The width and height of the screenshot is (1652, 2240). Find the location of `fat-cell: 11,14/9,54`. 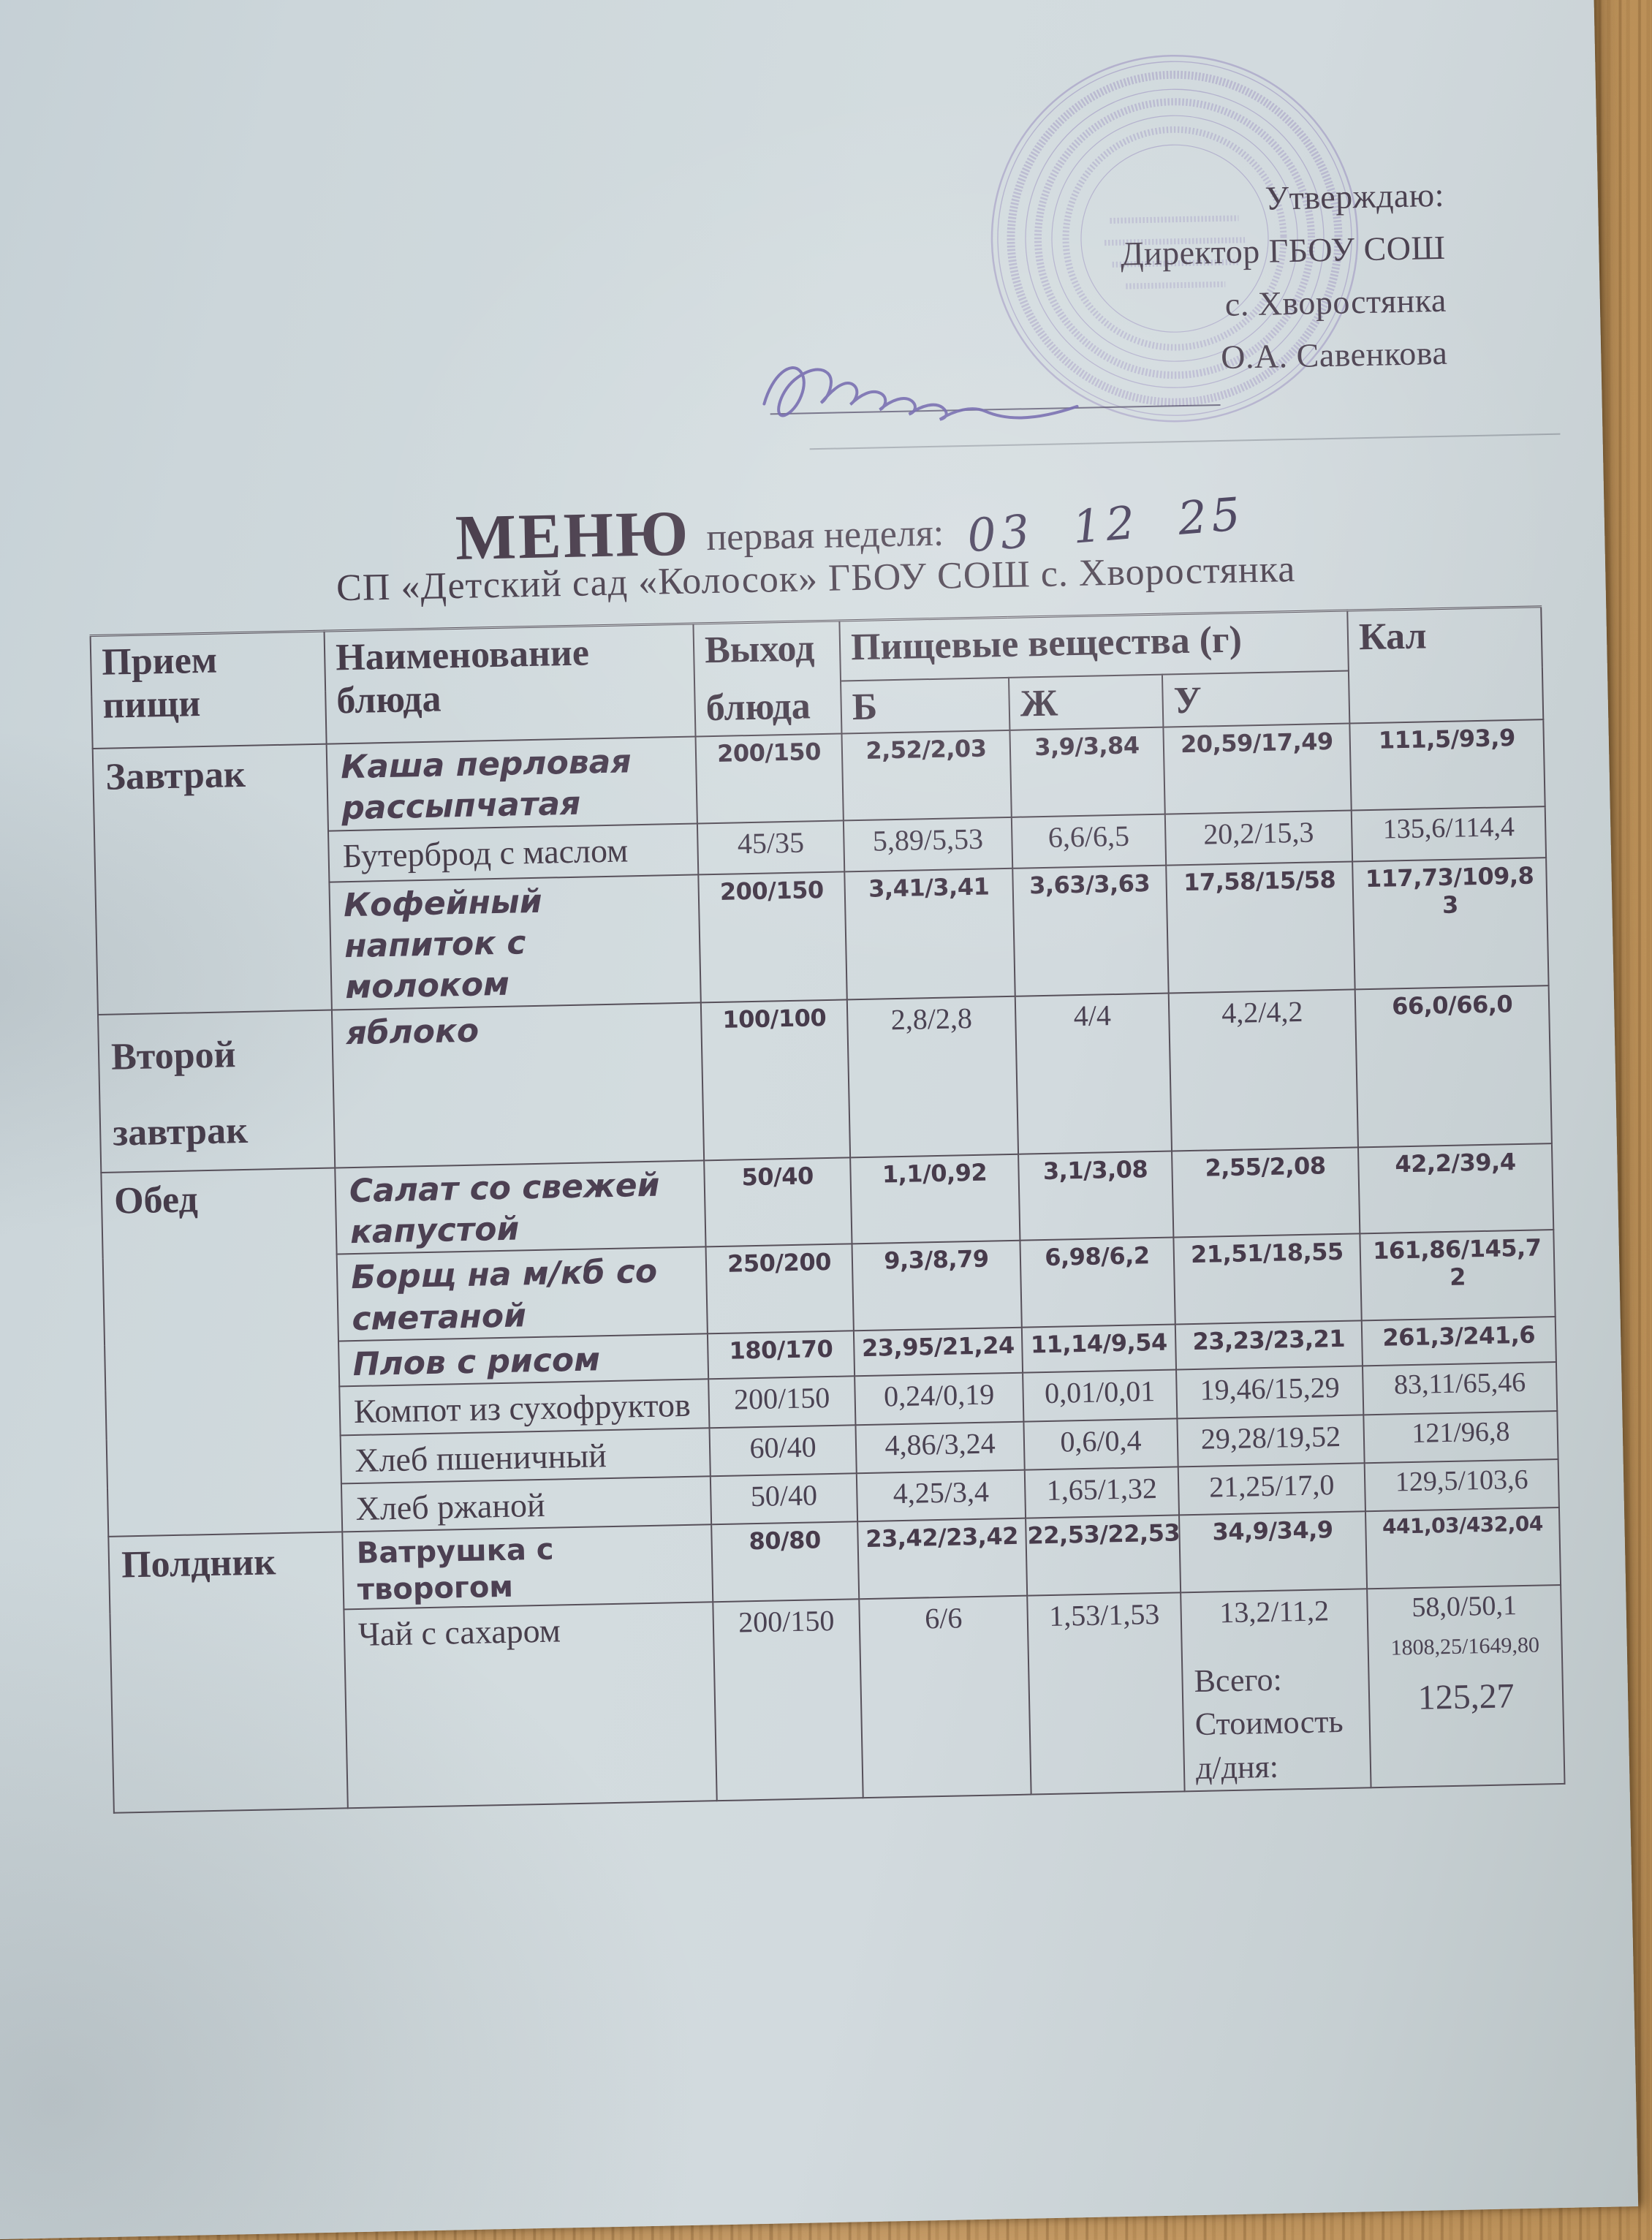

fat-cell: 11,14/9,54 is located at coordinates (1099, 1348).